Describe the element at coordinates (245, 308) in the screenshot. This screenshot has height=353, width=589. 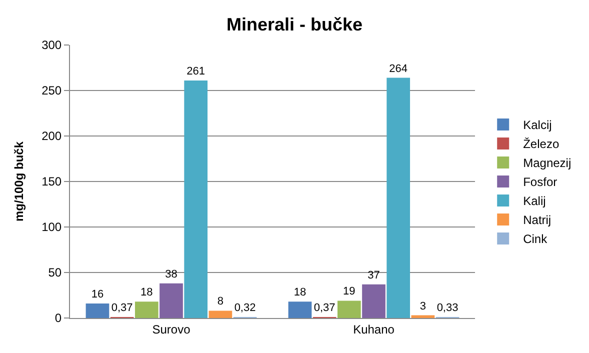
I see `data-label: 0,32` at that location.